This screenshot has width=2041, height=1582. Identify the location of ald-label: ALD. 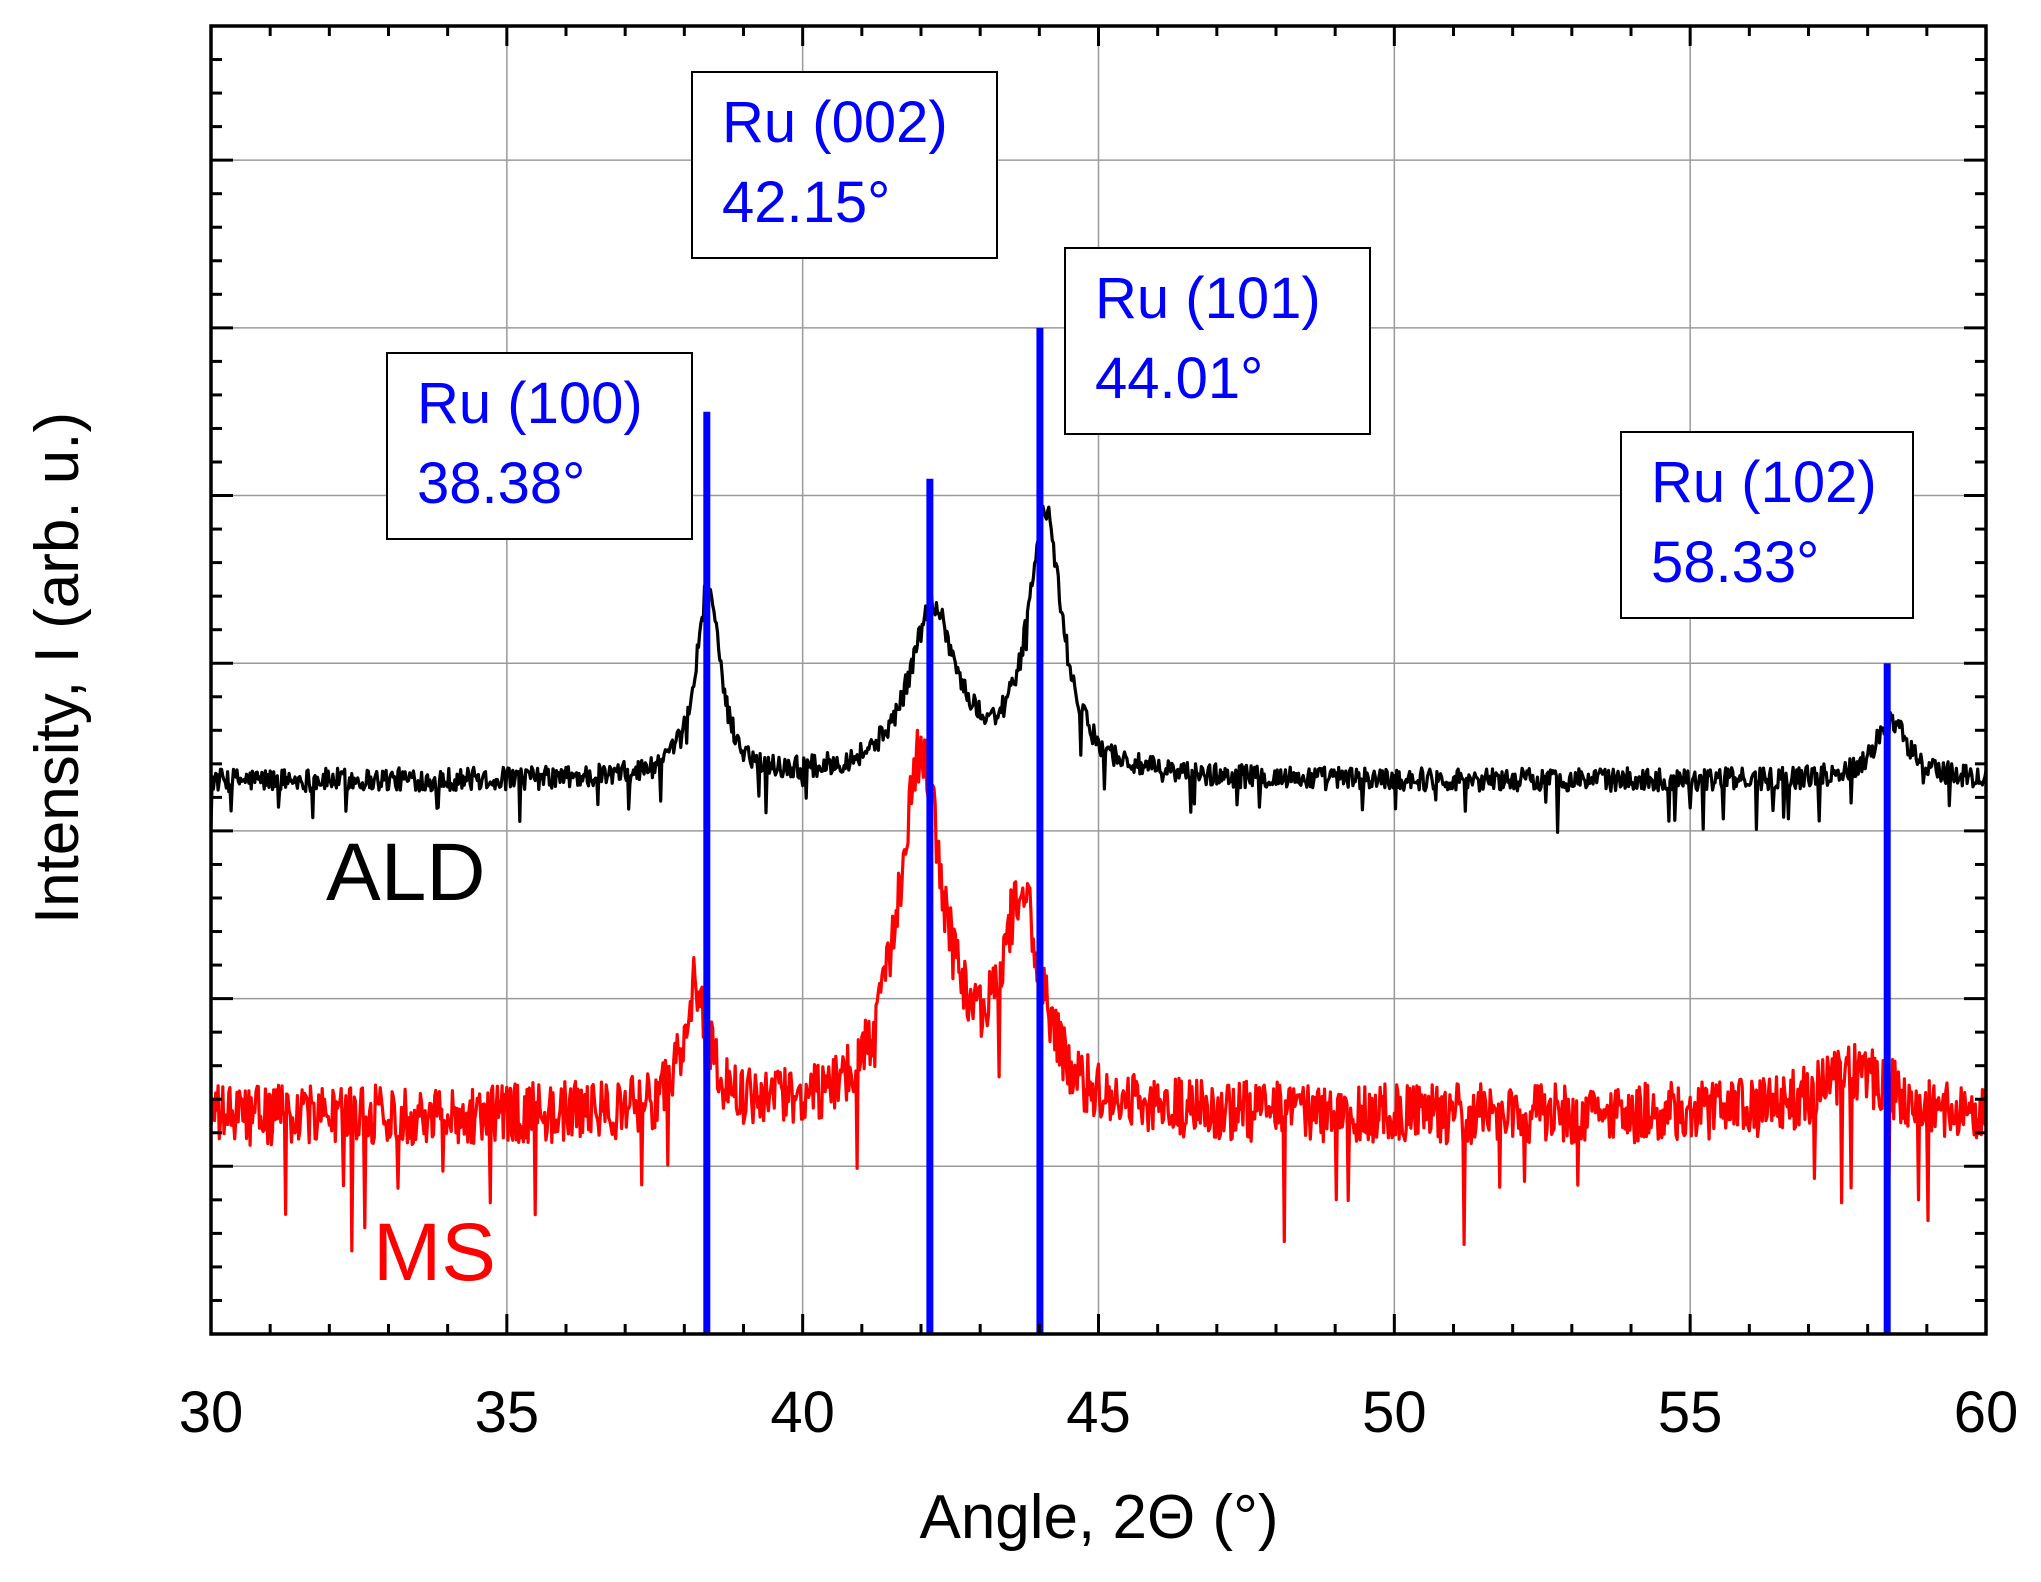
(406, 872).